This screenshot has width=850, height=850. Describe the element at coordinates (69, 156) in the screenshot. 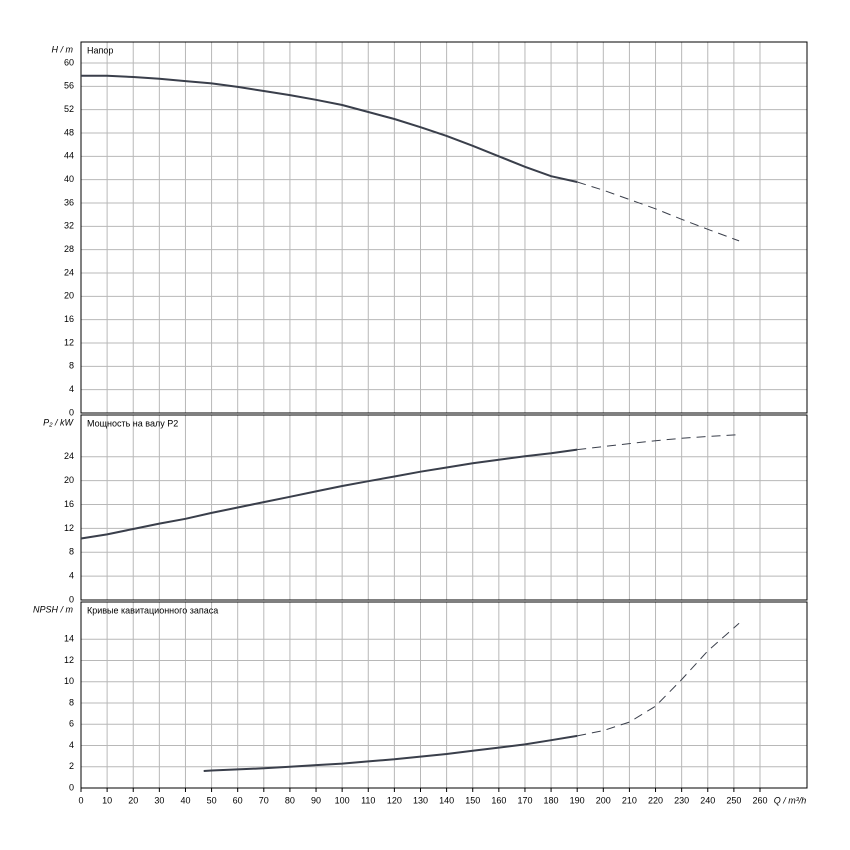

I see `y-tick-label: 44` at that location.